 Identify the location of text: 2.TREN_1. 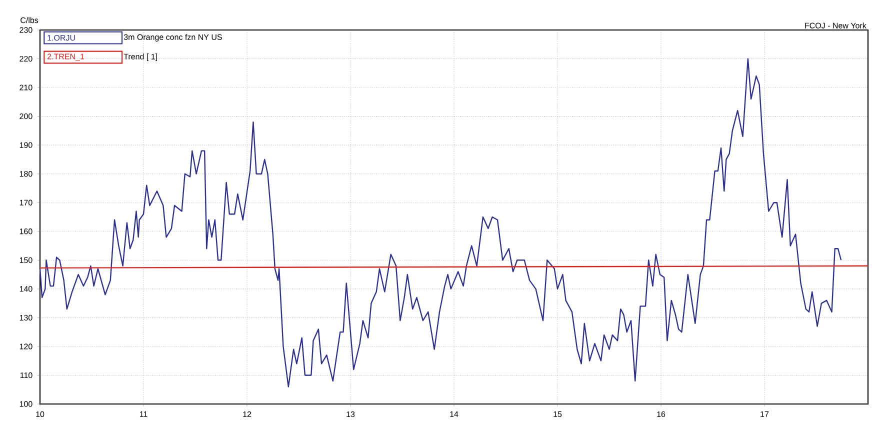
(65, 57).